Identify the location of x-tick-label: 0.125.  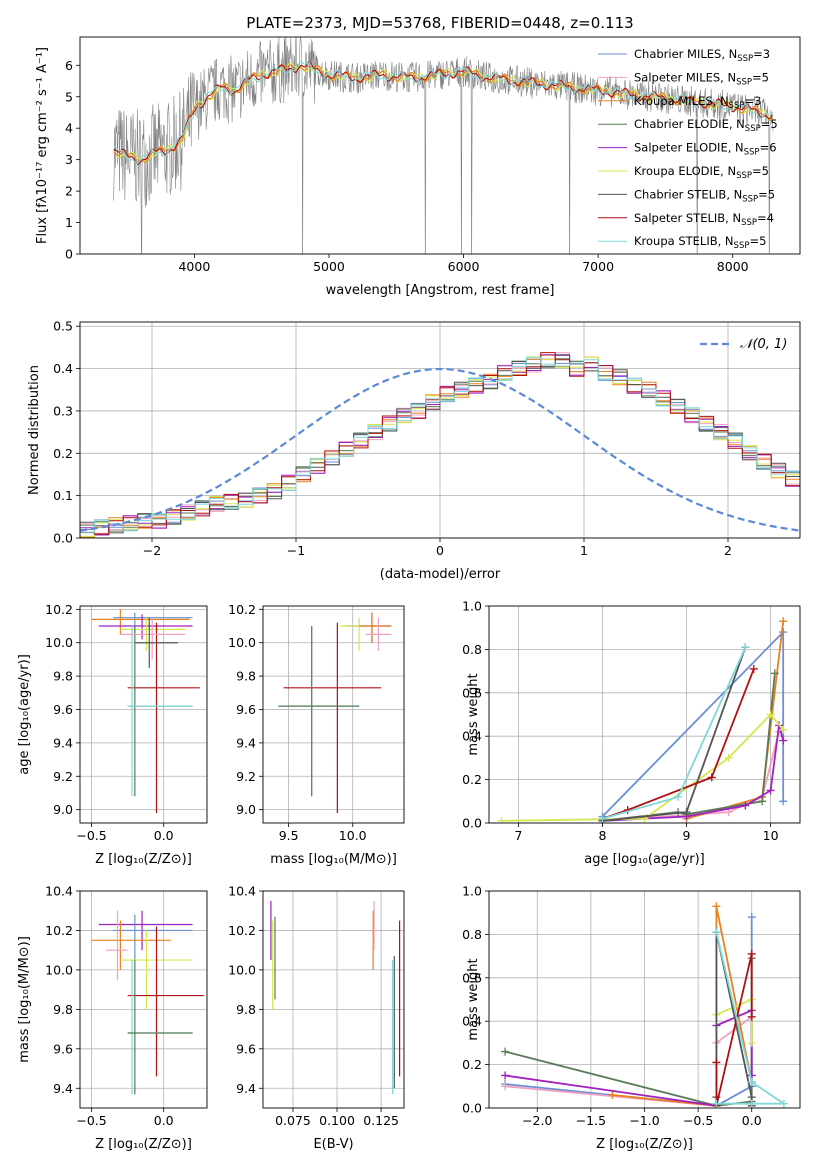
(381, 1120).